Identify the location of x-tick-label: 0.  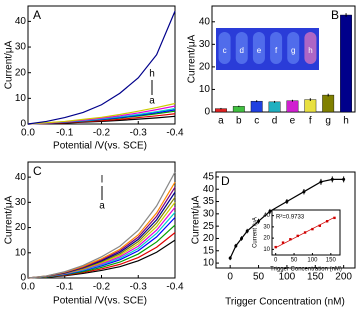
(230, 277).